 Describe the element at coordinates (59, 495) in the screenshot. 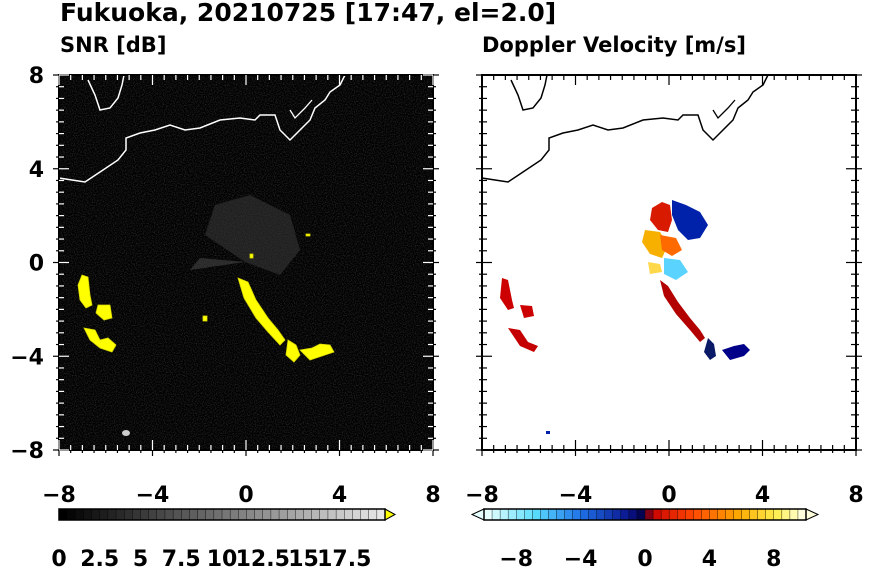

I see `snr-x-tick-label: −8` at that location.